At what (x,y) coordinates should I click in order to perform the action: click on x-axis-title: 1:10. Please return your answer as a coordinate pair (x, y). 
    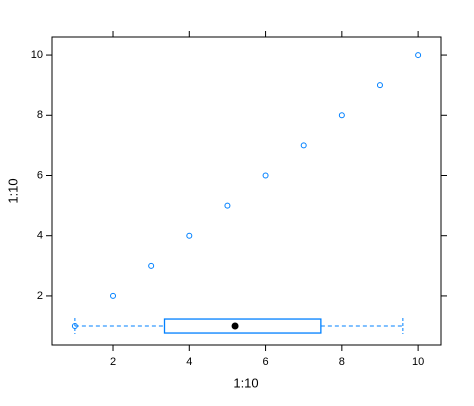
    Looking at the image, I should click on (245, 382).